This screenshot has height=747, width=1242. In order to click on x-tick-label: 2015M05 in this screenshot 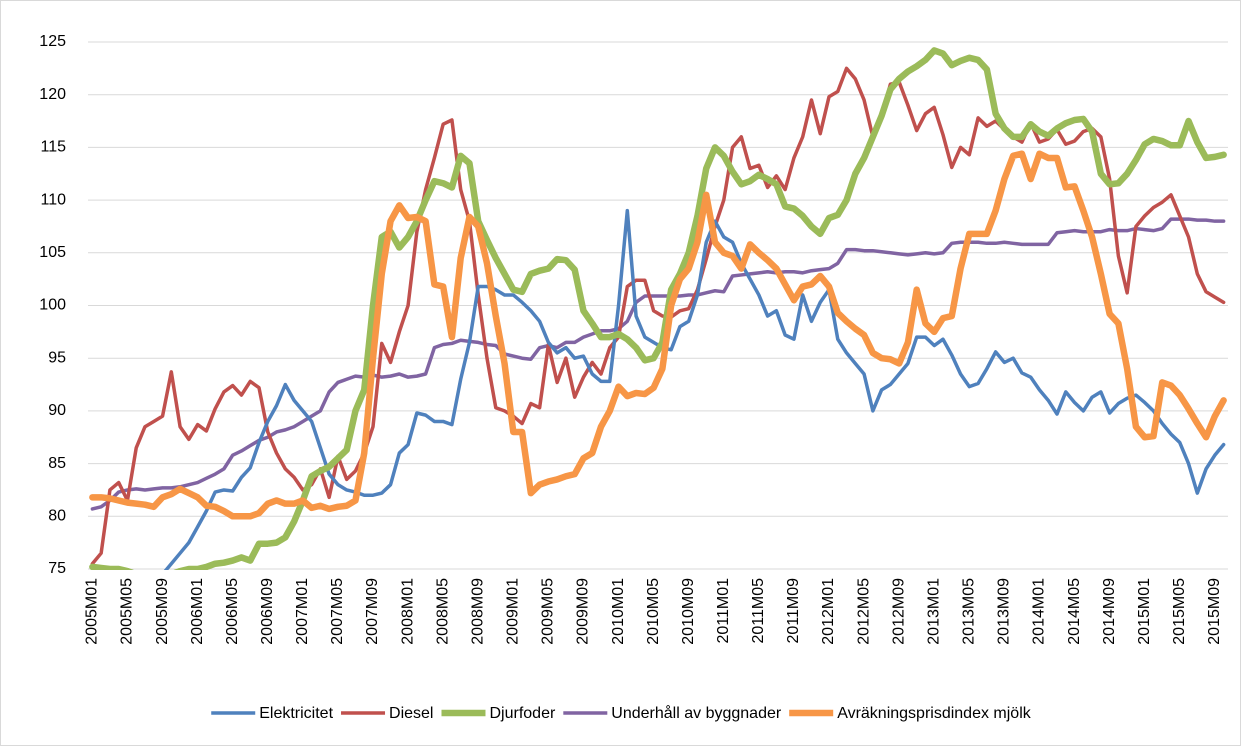, I will do `click(1179, 611)`.